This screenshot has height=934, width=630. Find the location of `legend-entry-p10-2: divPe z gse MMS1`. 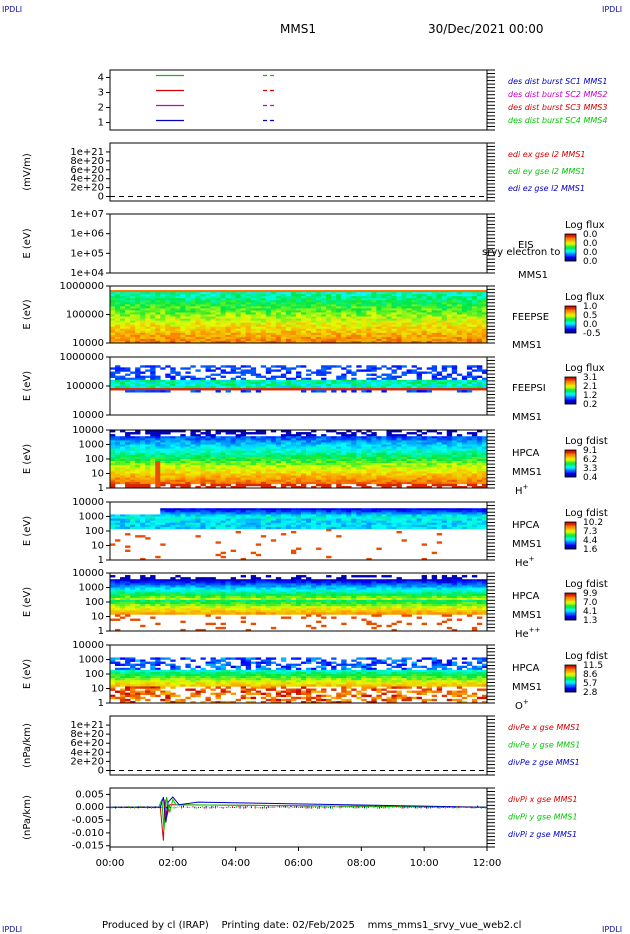

legend-entry-p10-2: divPe z gse MMS1 is located at coordinates (544, 762).